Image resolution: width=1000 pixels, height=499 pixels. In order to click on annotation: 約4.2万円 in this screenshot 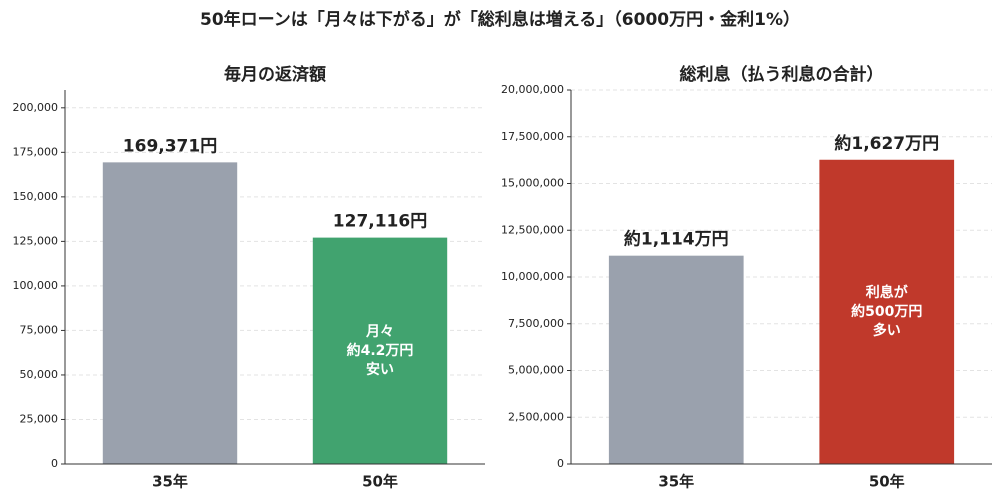, I will do `click(380, 350)`.